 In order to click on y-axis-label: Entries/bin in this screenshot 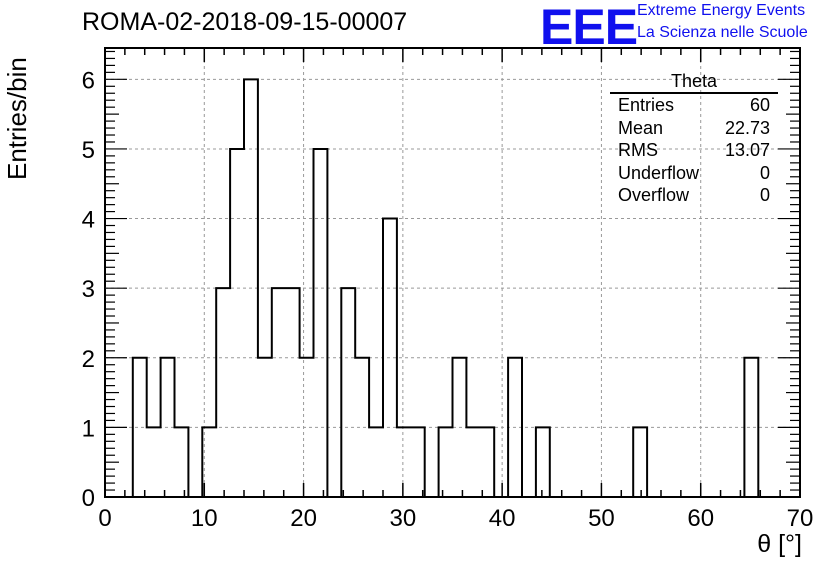, I will do `click(17, 118)`.